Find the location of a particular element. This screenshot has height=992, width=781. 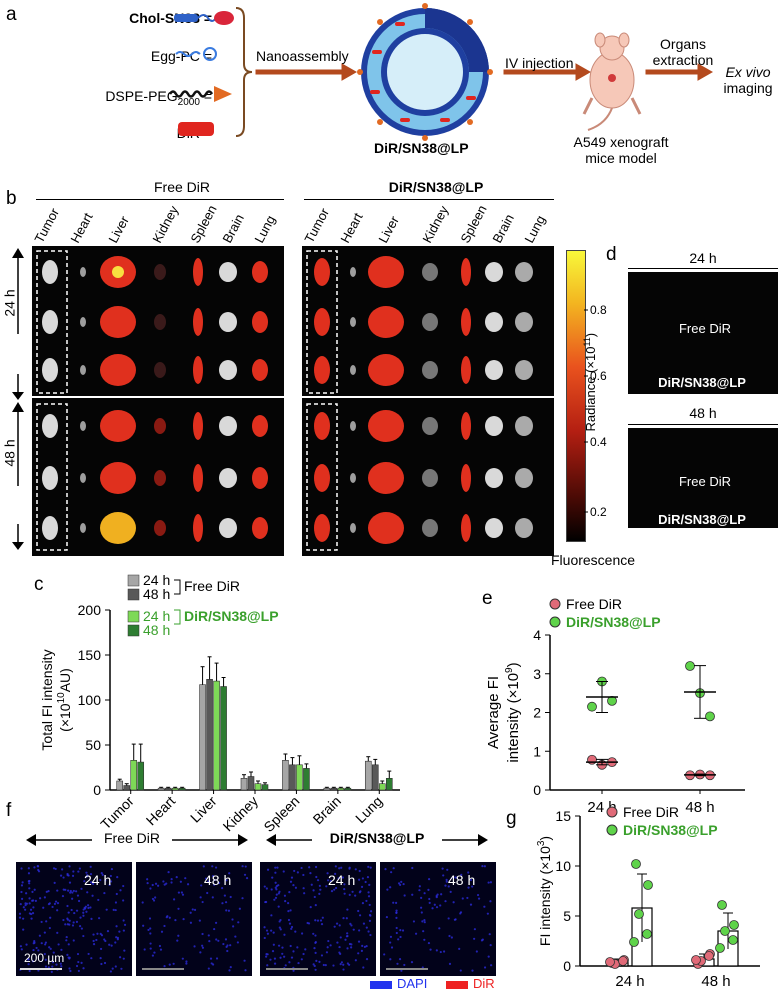

micro-free-24h is located at coordinates (74, 919).